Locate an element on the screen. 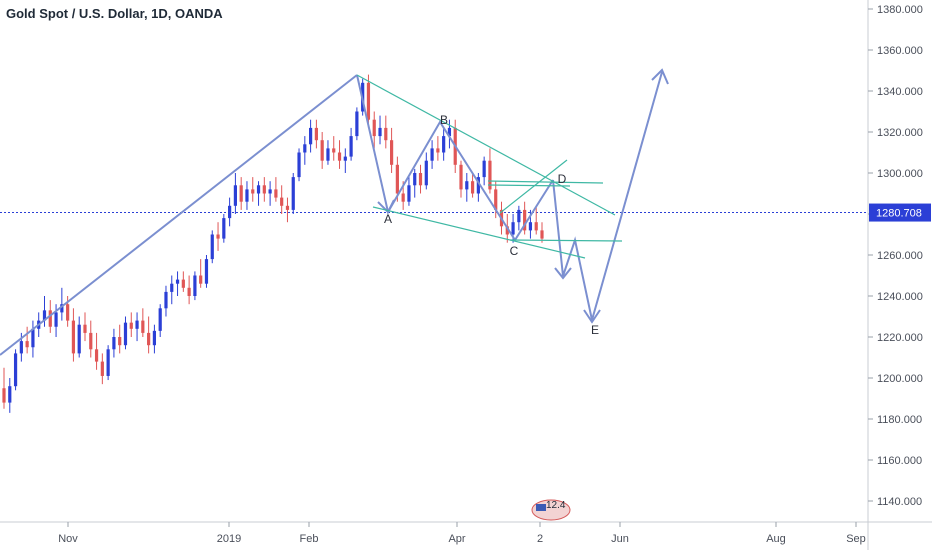  time-tick-label: Jun is located at coordinates (620, 539).